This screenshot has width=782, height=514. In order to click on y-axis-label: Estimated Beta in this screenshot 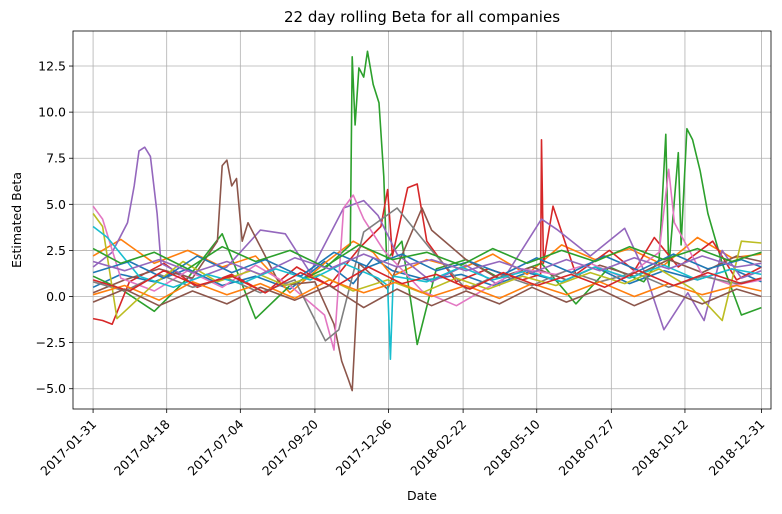, I will do `click(16, 220)`.